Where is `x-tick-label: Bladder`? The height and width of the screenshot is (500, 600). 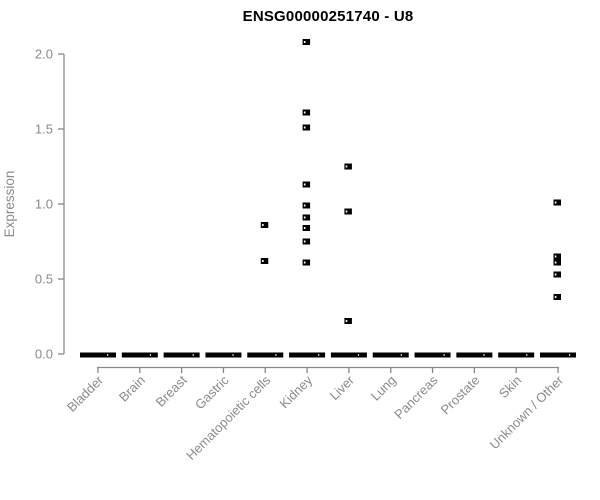 x-tick-label: Bladder is located at coordinates (85, 393).